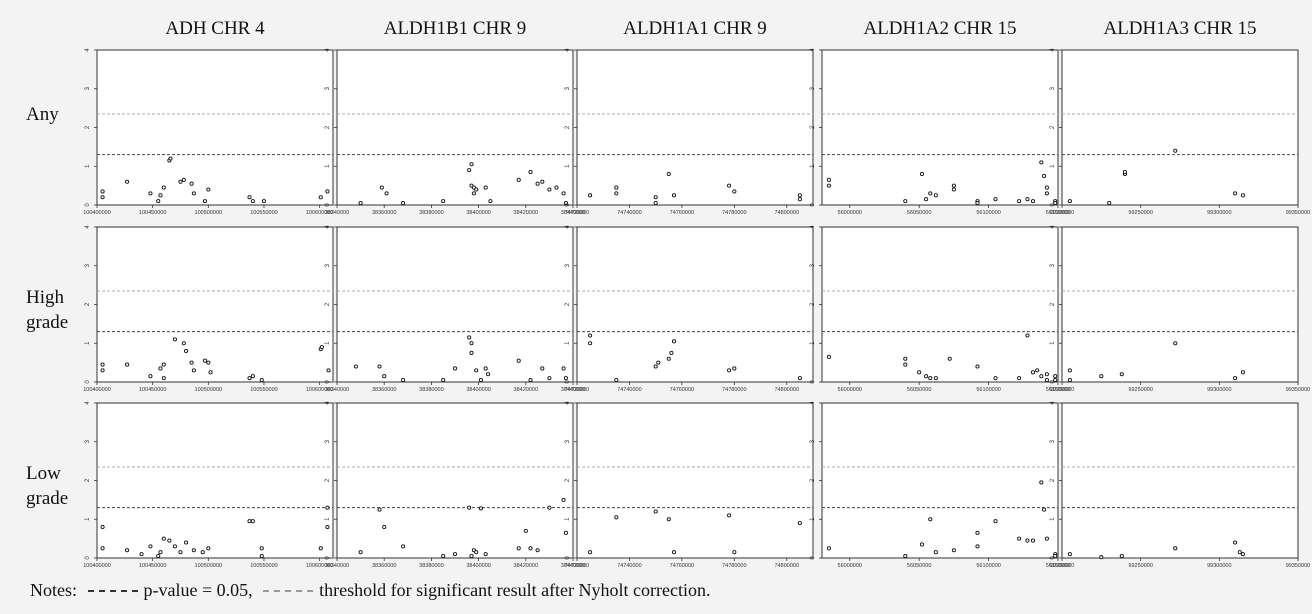 This screenshot has width=1312, height=614. I want to click on column-title: ADH CHR 4, so click(215, 28).